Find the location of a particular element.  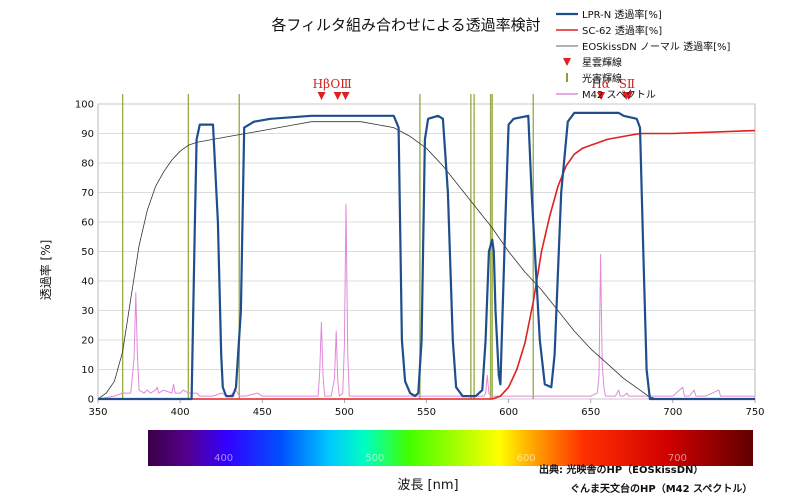

x-tick-label: 350 is located at coordinates (97, 412).